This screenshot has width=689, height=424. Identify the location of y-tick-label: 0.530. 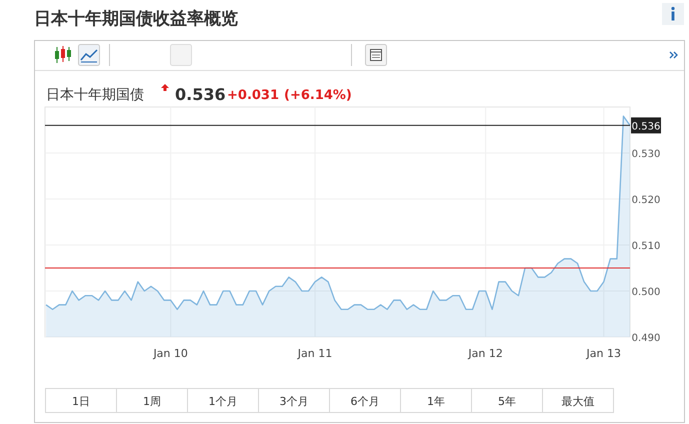
(646, 154).